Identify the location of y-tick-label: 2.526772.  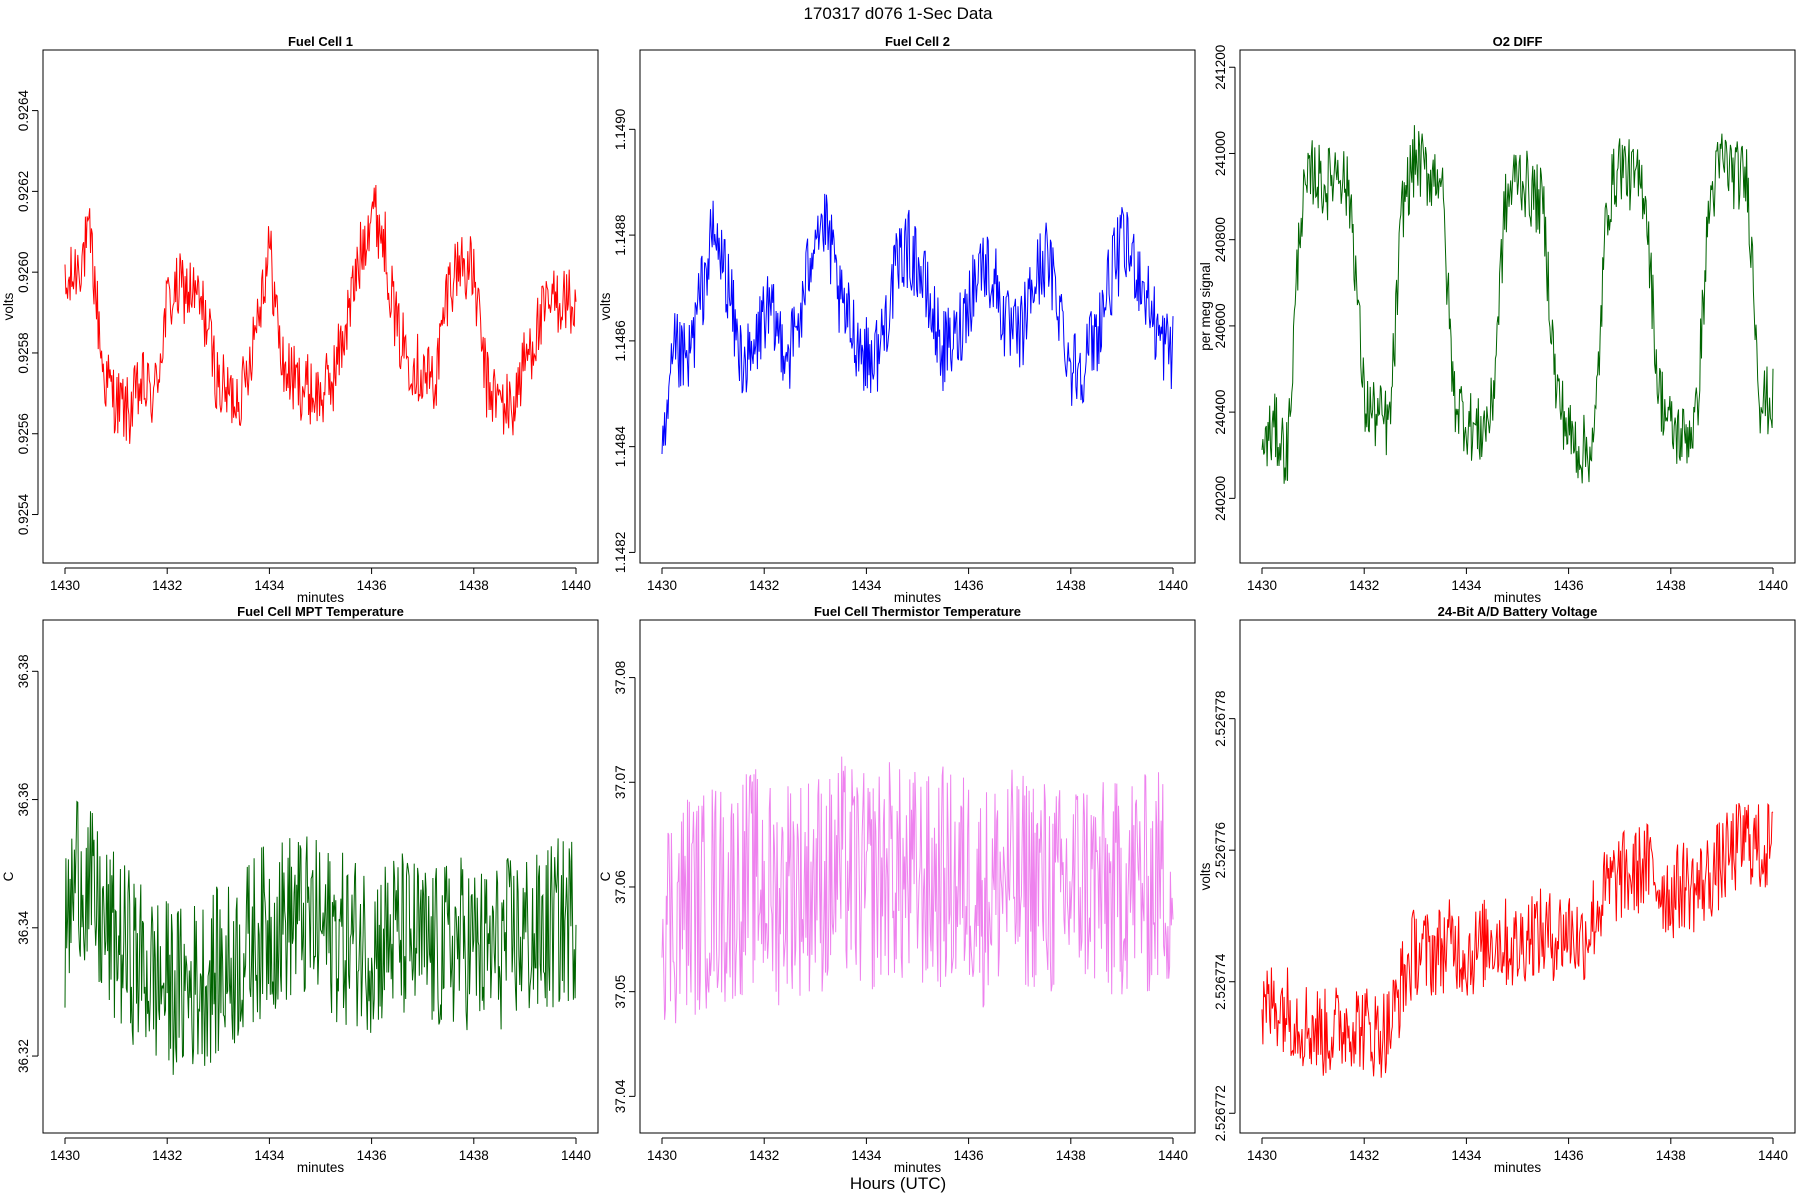
(1220, 1113).